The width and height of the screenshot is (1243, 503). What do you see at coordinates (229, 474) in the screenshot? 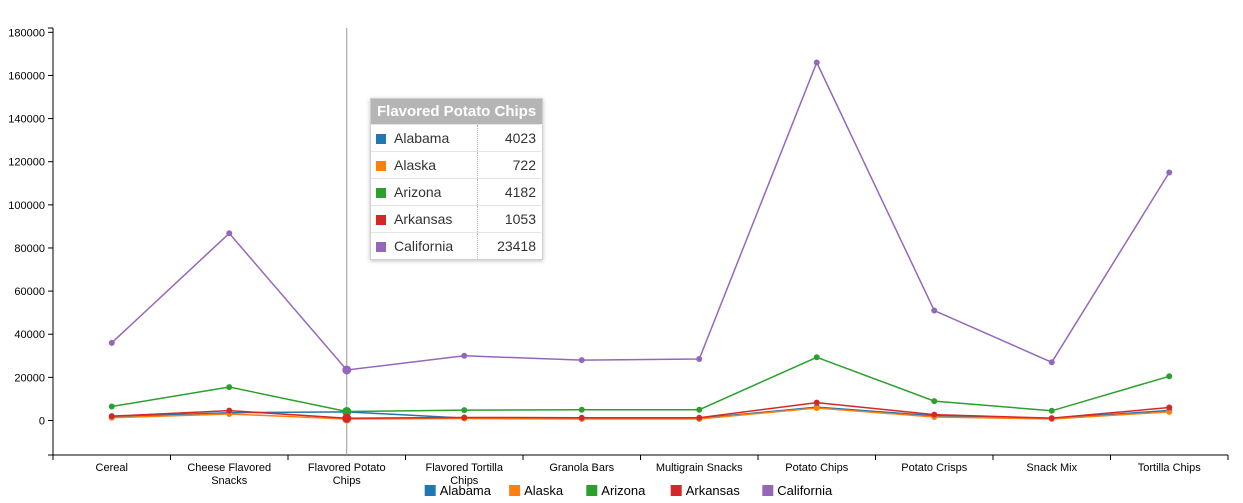
I see `x-tick-label: Cheese Flavored Snacks` at bounding box center [229, 474].